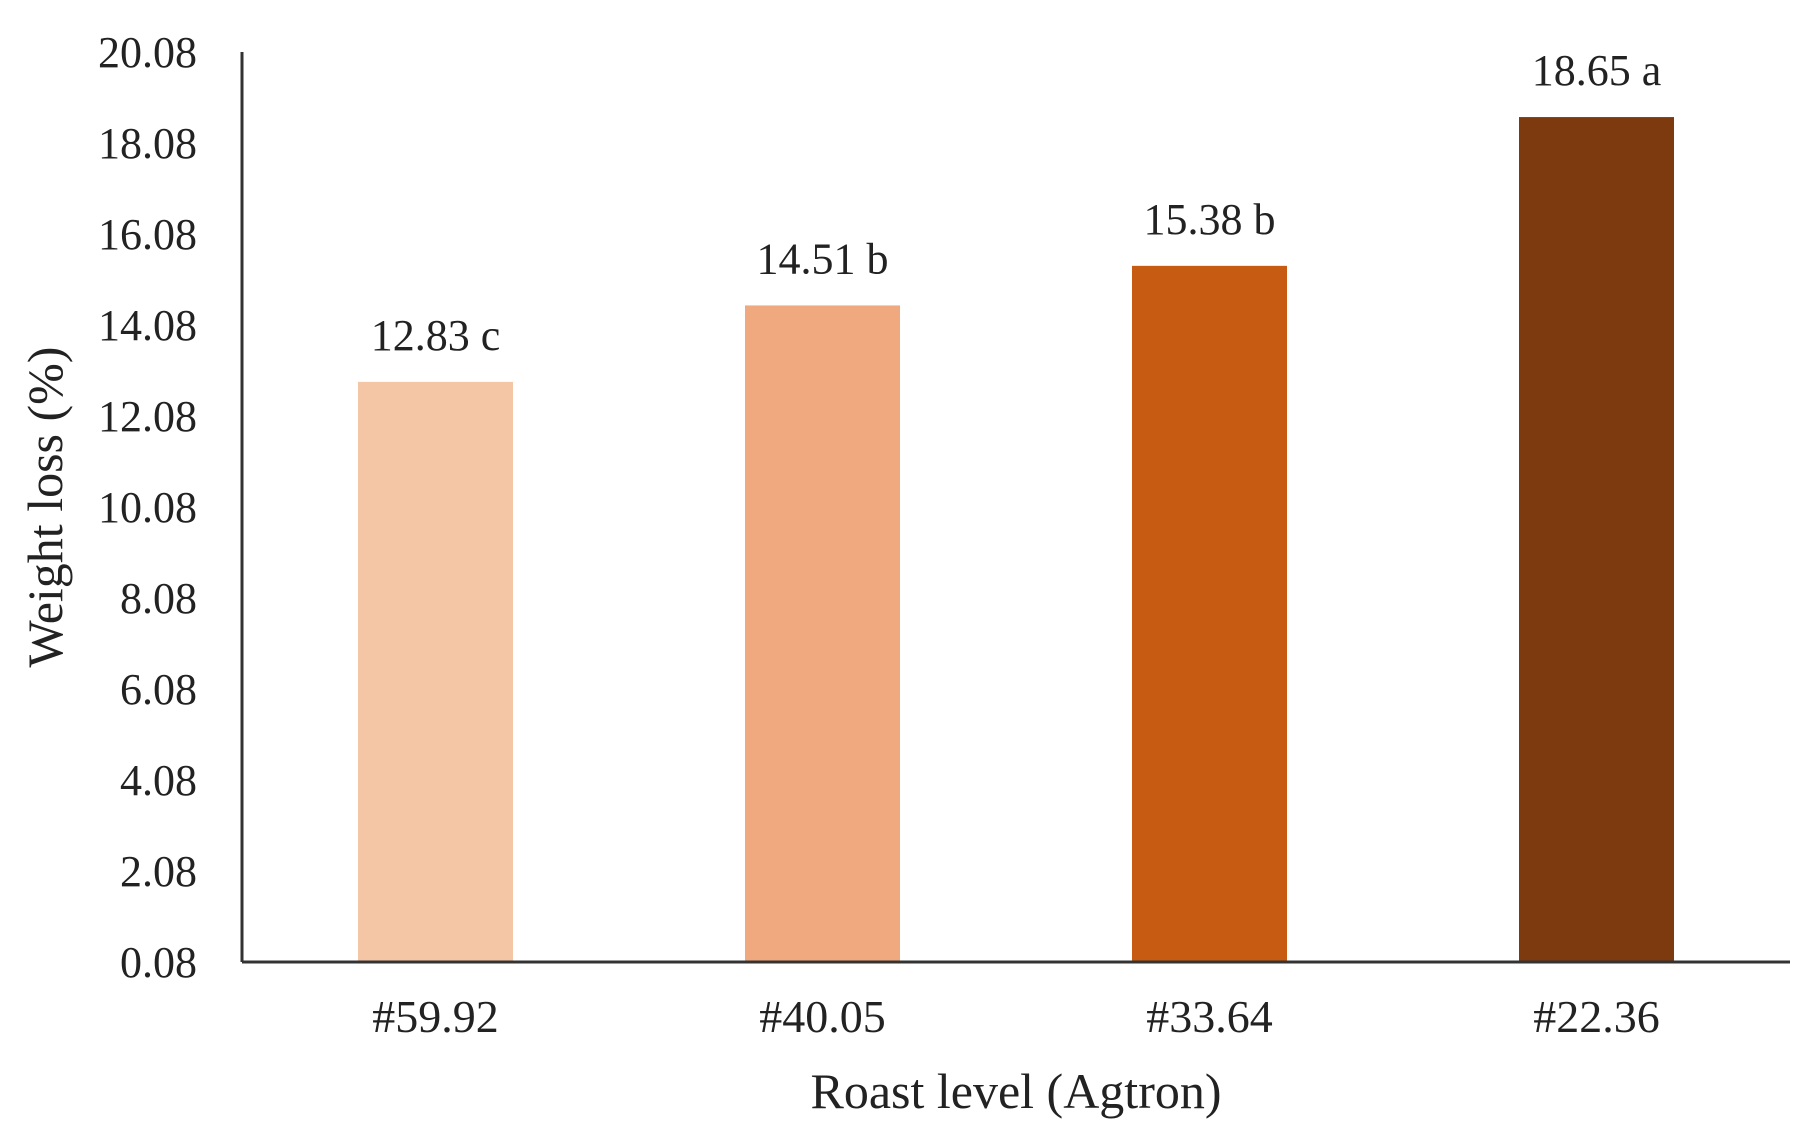  I want to click on y-tick-label-2: 2.08, so click(158, 871).